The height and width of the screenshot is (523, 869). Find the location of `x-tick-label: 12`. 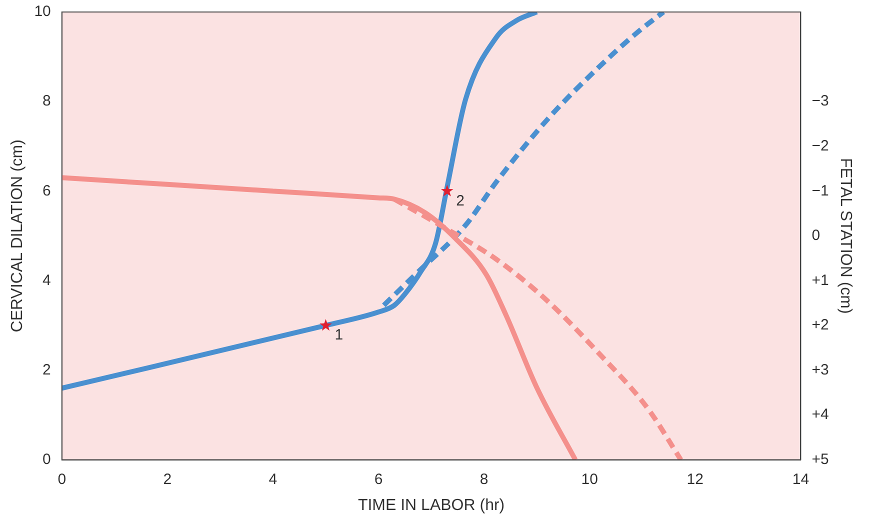

x-tick-label: 12 is located at coordinates (695, 479).